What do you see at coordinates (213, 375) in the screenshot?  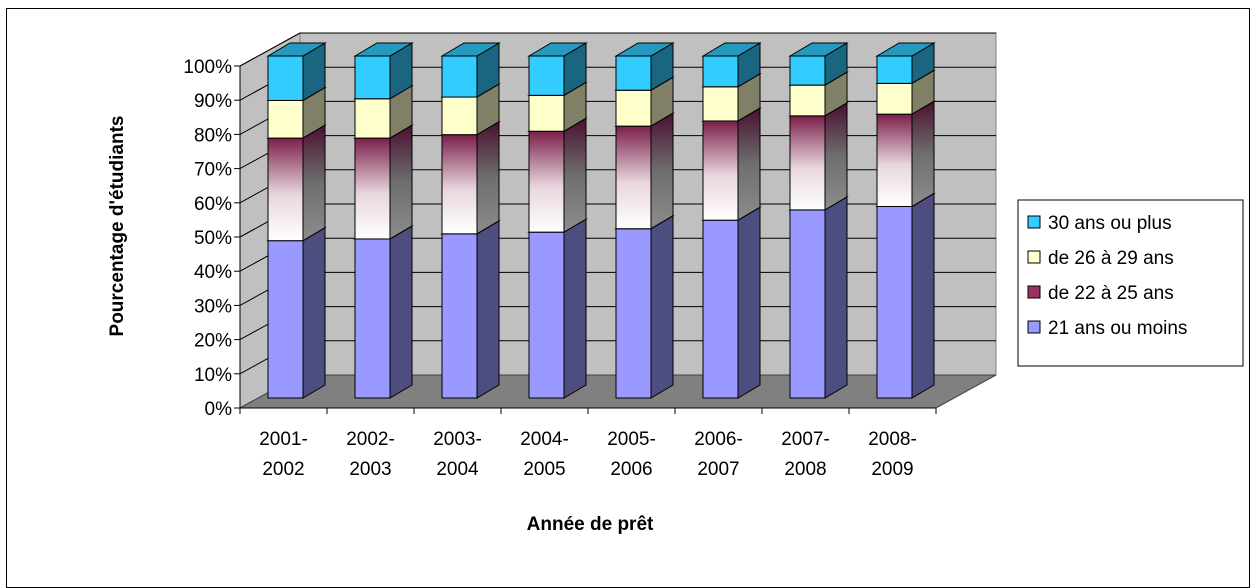 I see `y-tick-label: 10%` at bounding box center [213, 375].